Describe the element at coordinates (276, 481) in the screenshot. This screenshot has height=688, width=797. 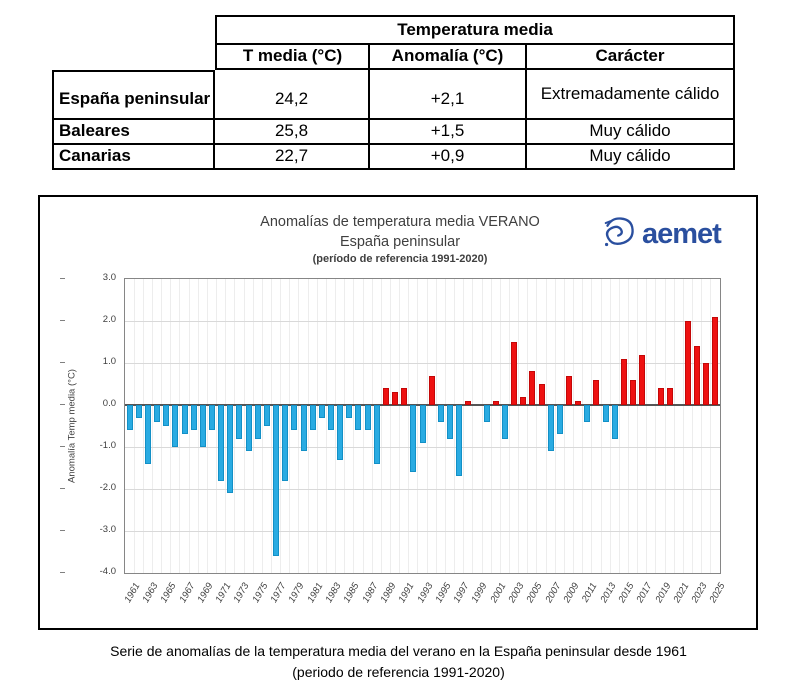
I see `anomaly-bar-1977` at that location.